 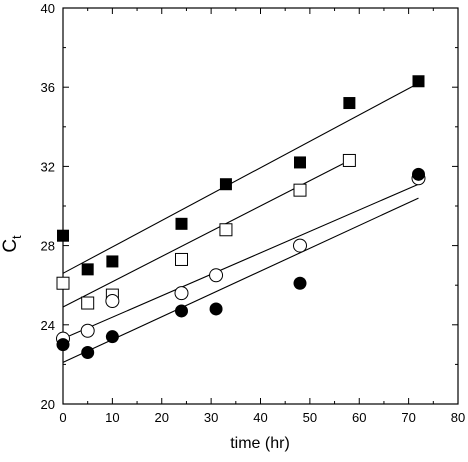 I want to click on y-tick-label: 32, so click(x=48, y=166).